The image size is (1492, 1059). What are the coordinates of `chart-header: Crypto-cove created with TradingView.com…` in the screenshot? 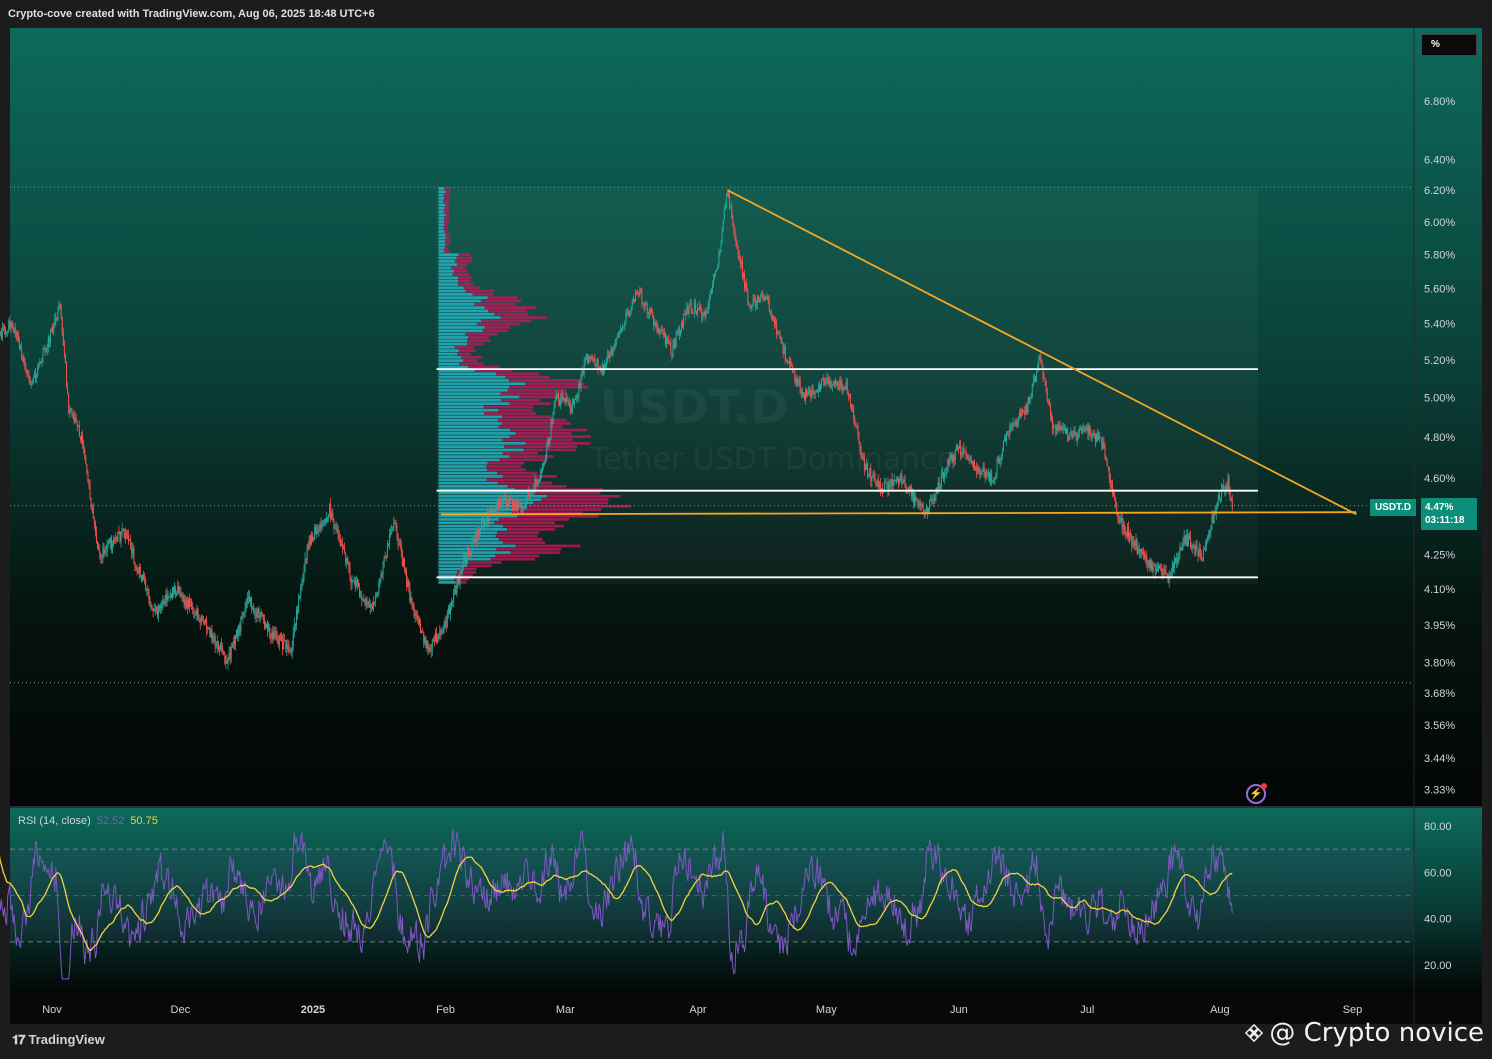 It's located at (191, 14).